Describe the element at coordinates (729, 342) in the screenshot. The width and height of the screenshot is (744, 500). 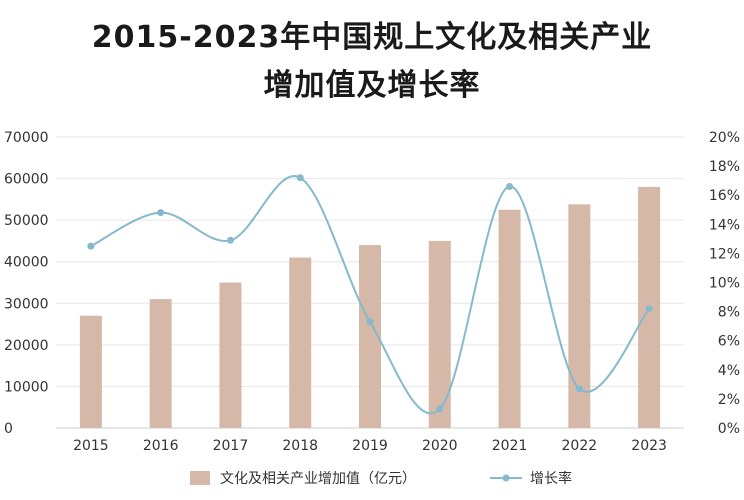
I see `y-right-tick-label: 6%` at that location.